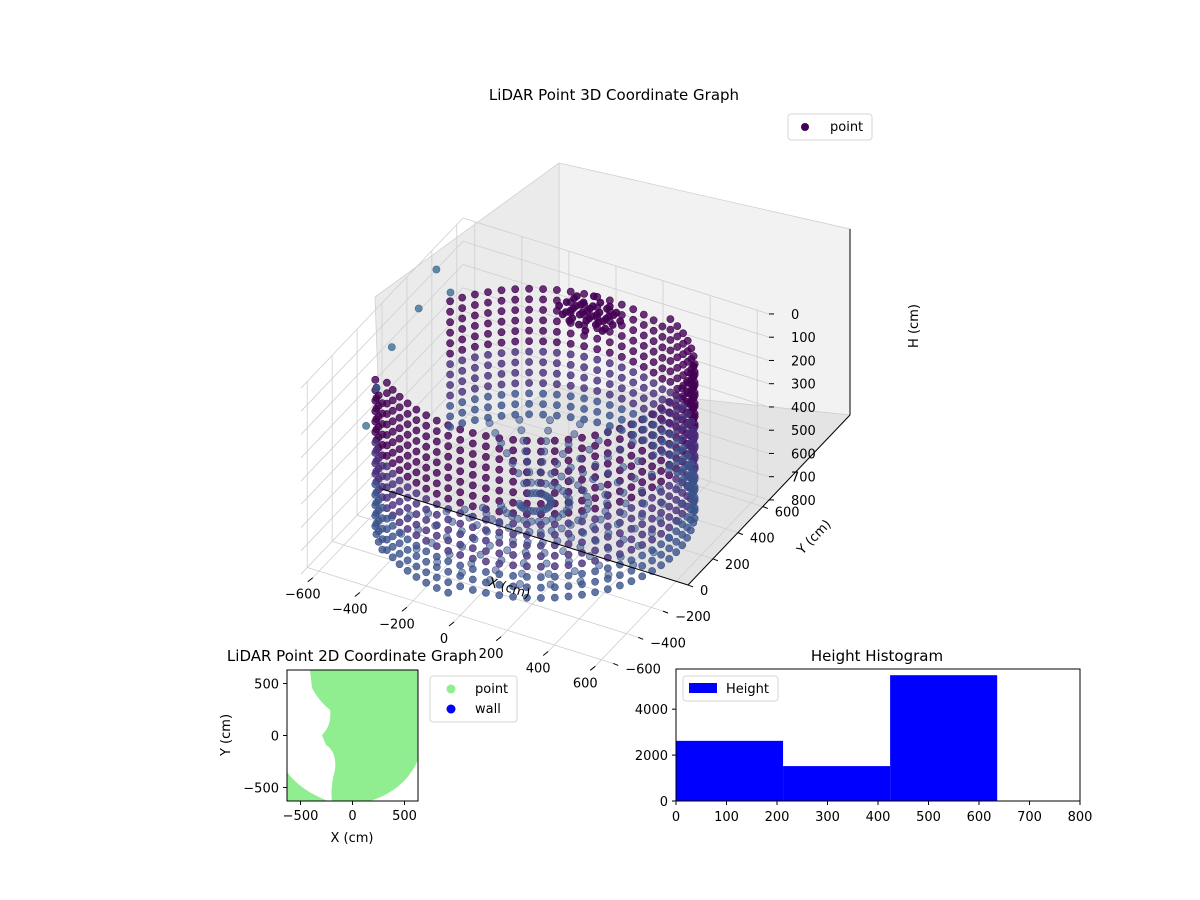 The image size is (1200, 900). I want to click on z-tick-label: 100, so click(803, 338).